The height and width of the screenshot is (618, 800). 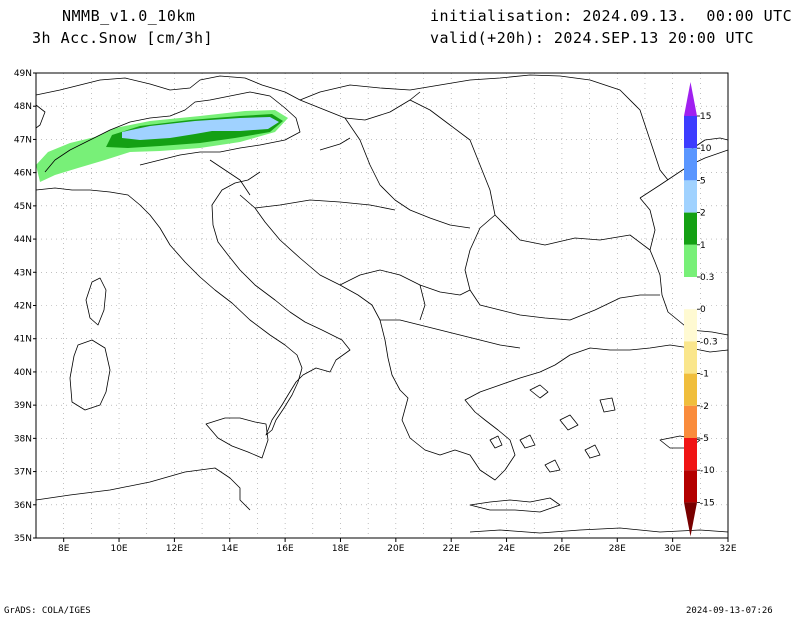 I want to click on lat-label: 46N, so click(x=23, y=174).